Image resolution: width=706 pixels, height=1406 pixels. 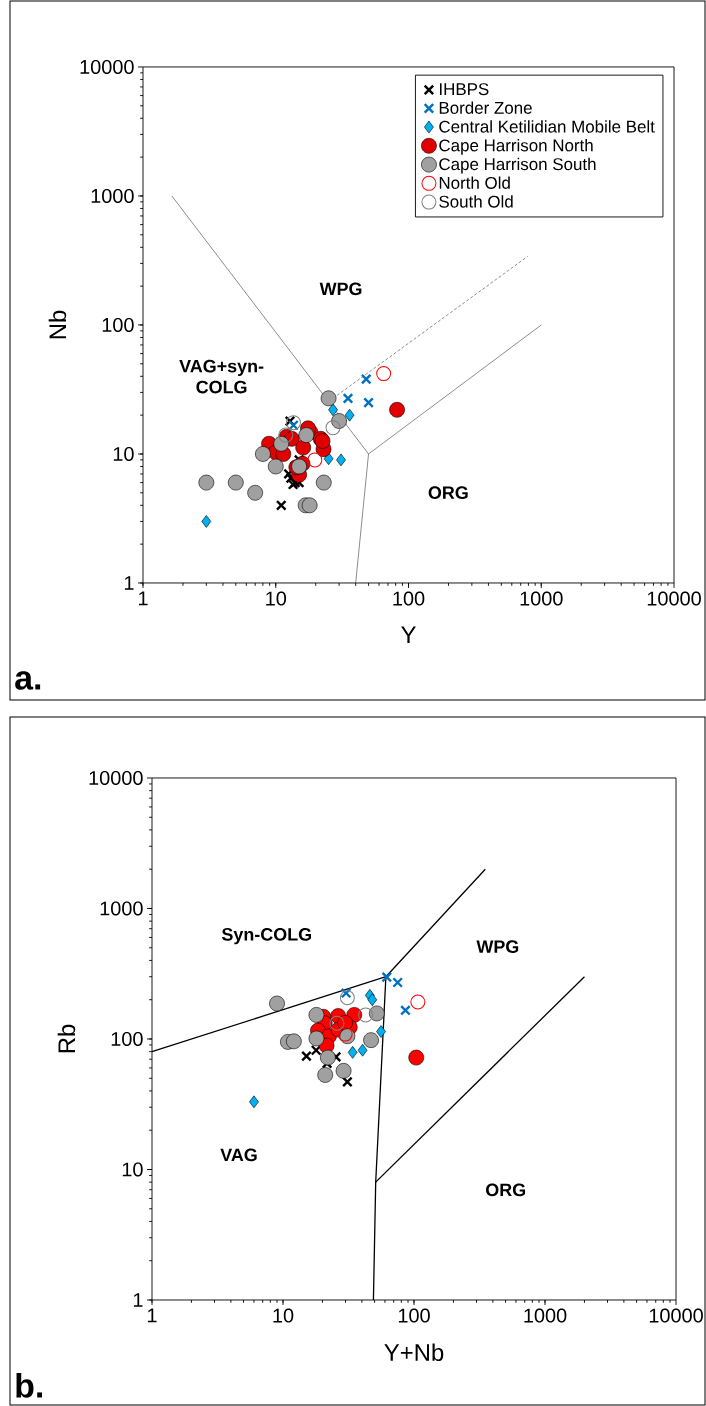 What do you see at coordinates (408, 634) in the screenshot?
I see `x-axis-title: Y` at bounding box center [408, 634].